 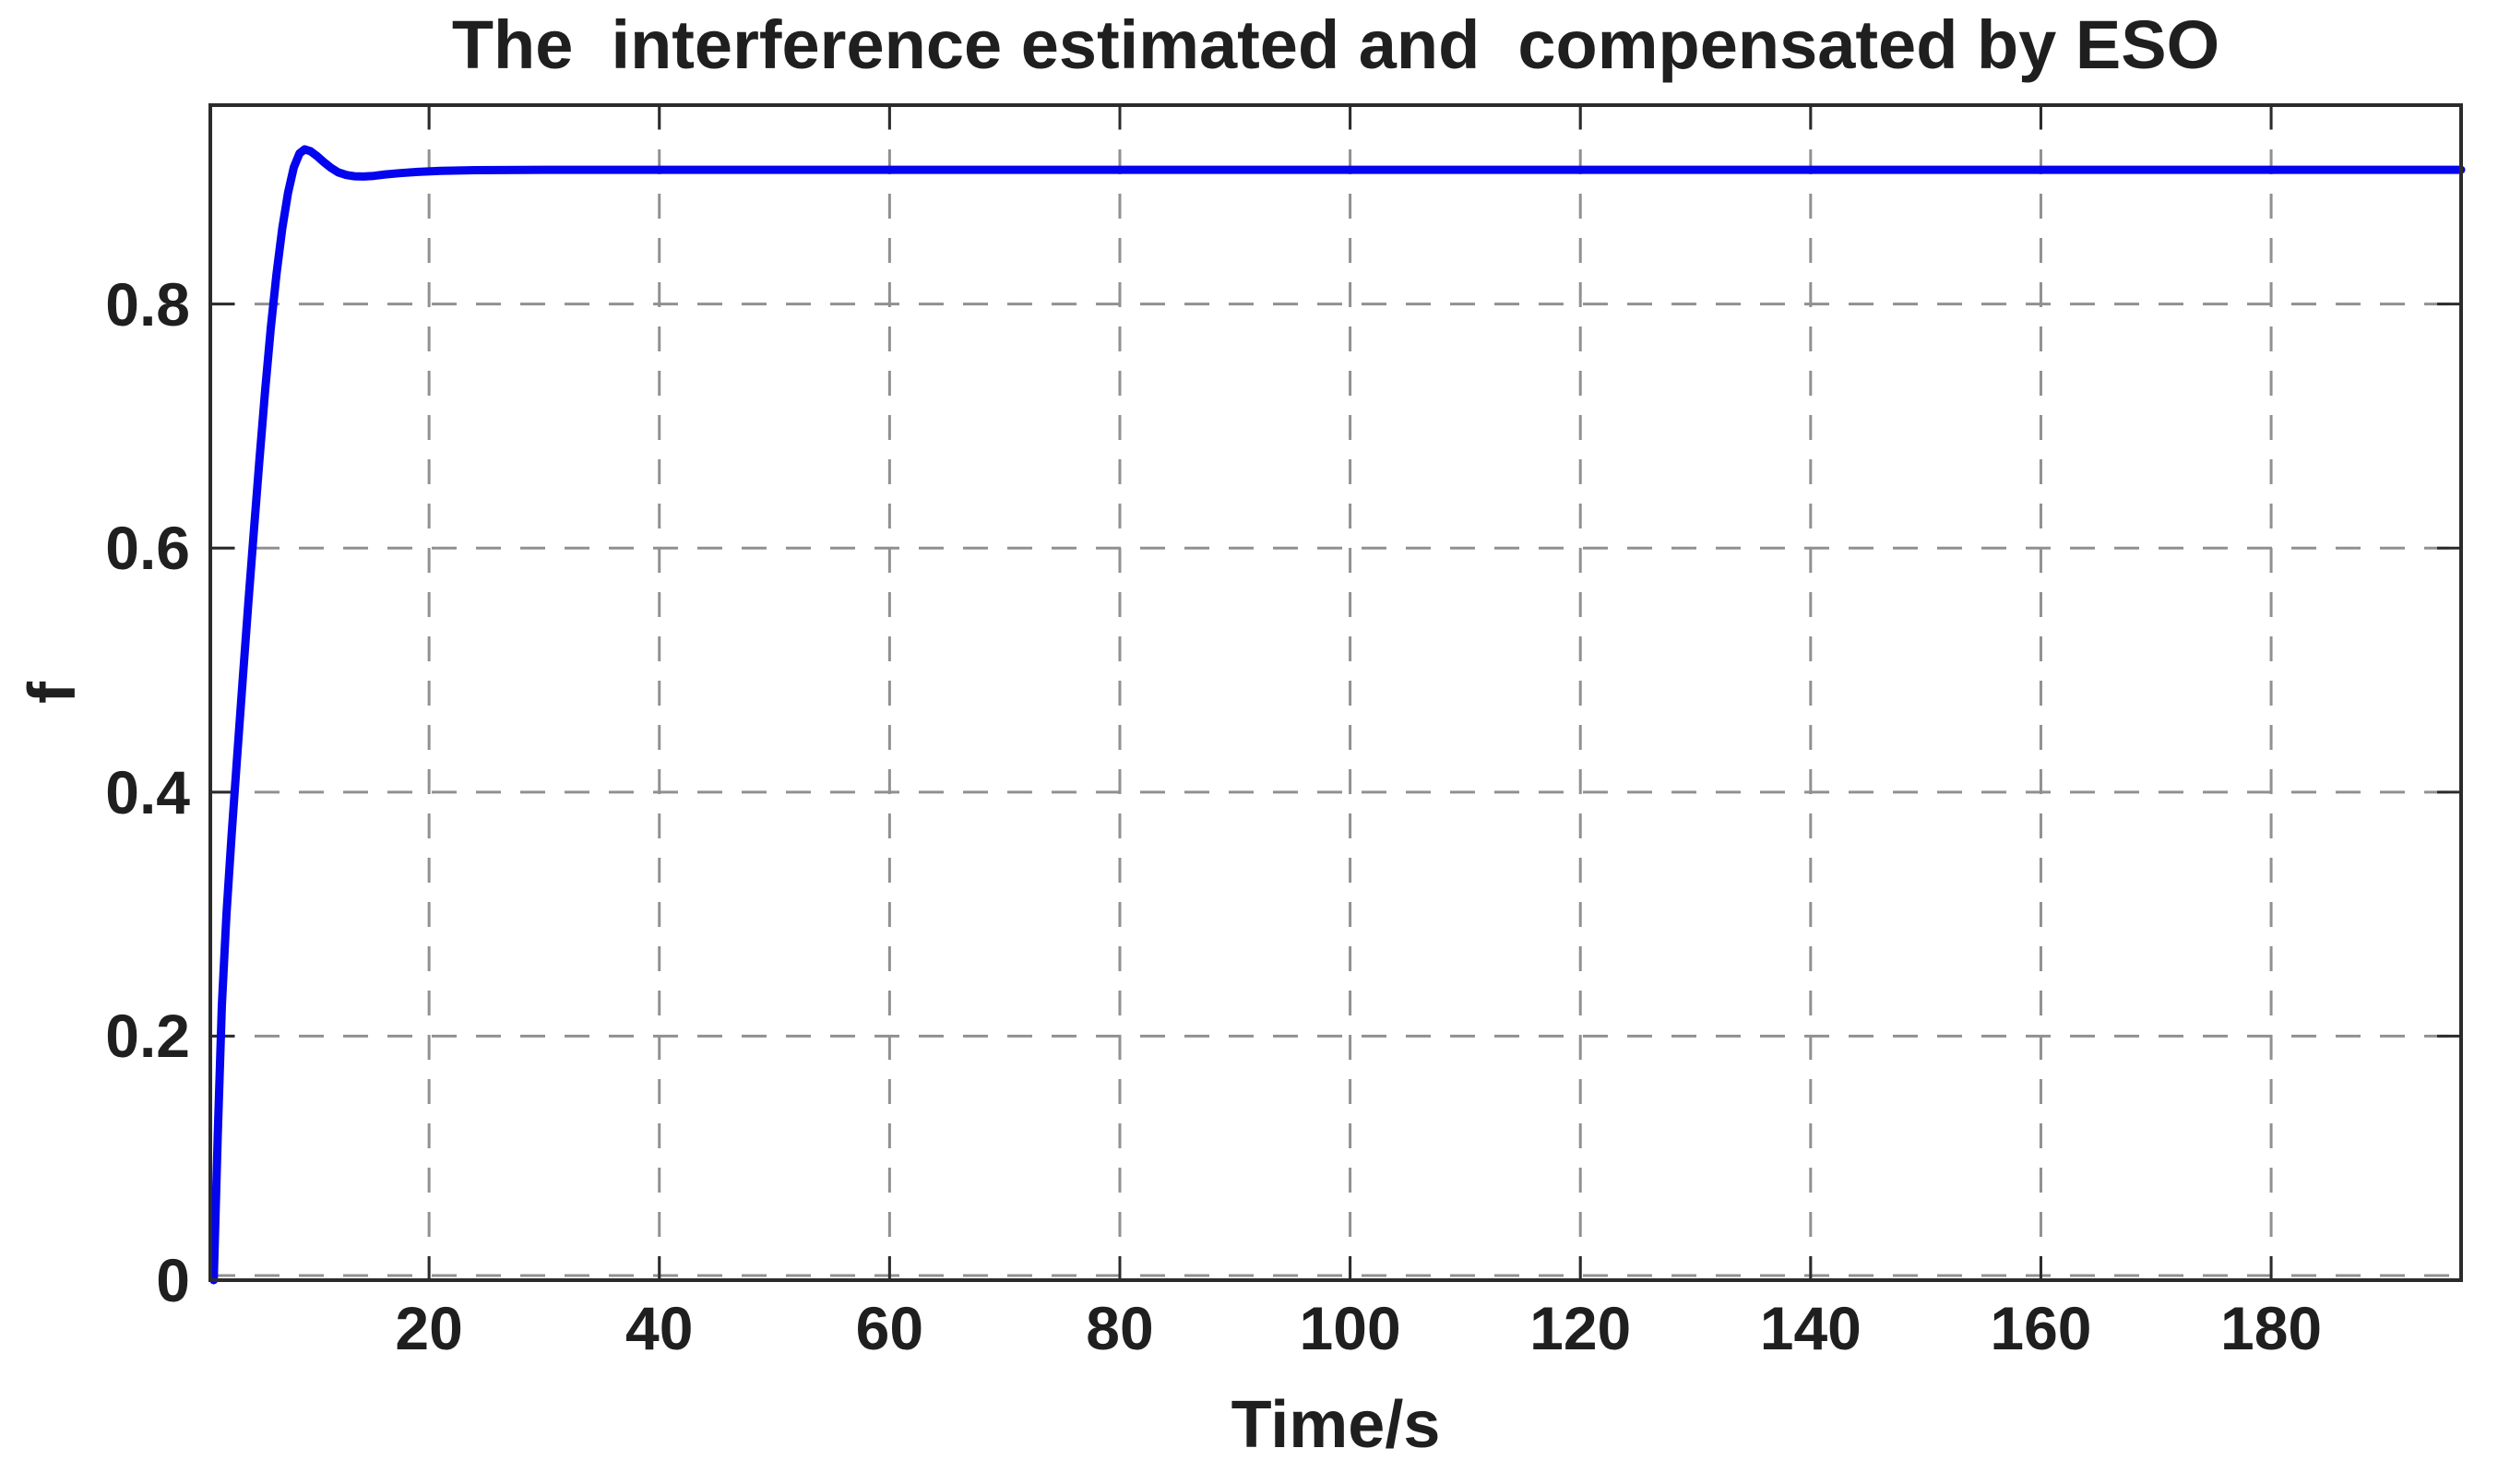 I want to click on x-axis-label: Time/s, so click(x=1336, y=1425).